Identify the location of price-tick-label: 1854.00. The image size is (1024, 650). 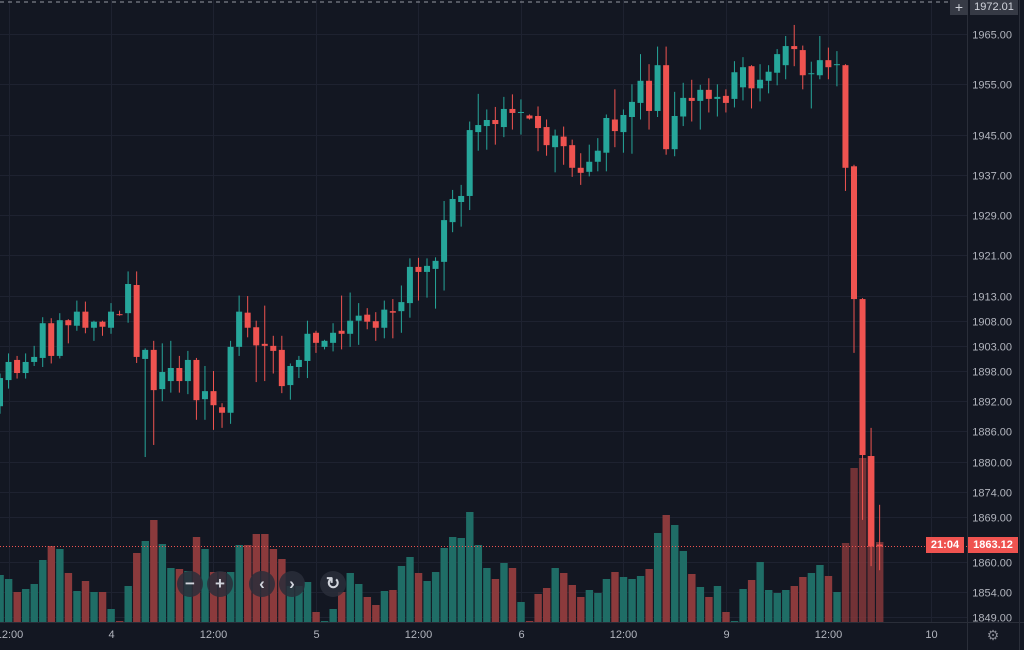
(992, 594).